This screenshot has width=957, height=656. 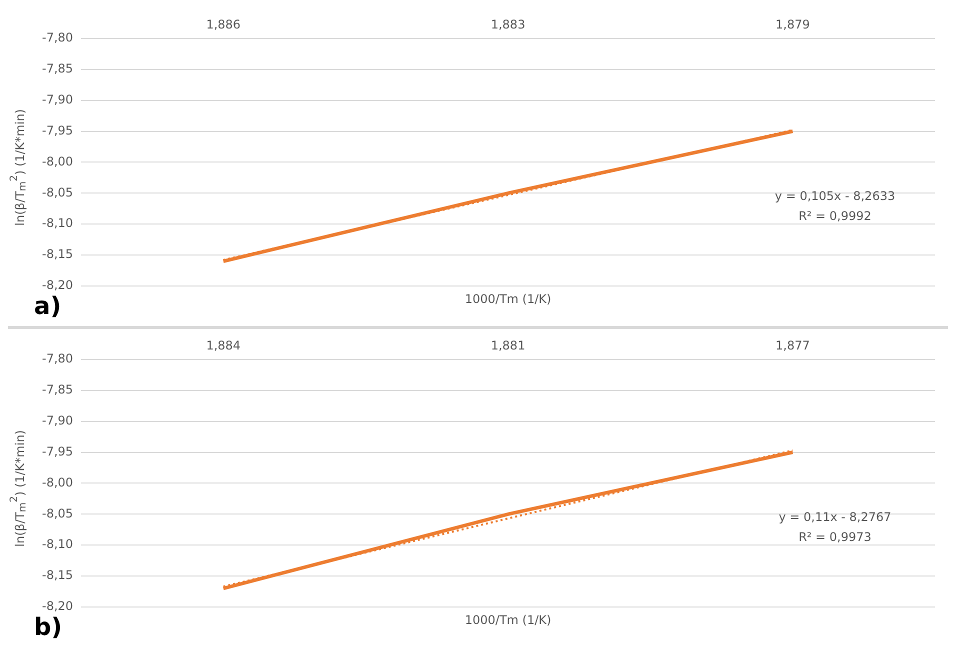 I want to click on x-tick-label: 1,886, so click(x=223, y=24).